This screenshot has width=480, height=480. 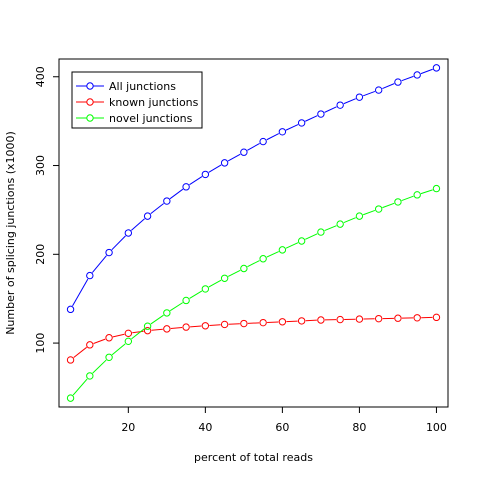 What do you see at coordinates (40, 76) in the screenshot?
I see `y-tick-label: 400` at bounding box center [40, 76].